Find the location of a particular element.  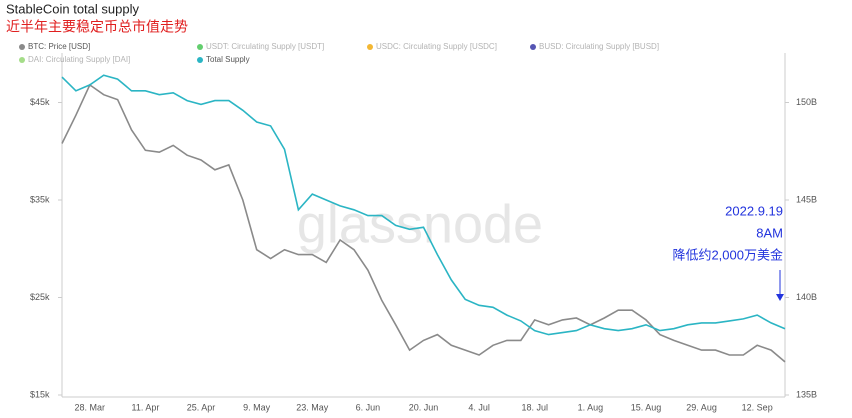

y2-tick-label: 140B is located at coordinates (806, 297).